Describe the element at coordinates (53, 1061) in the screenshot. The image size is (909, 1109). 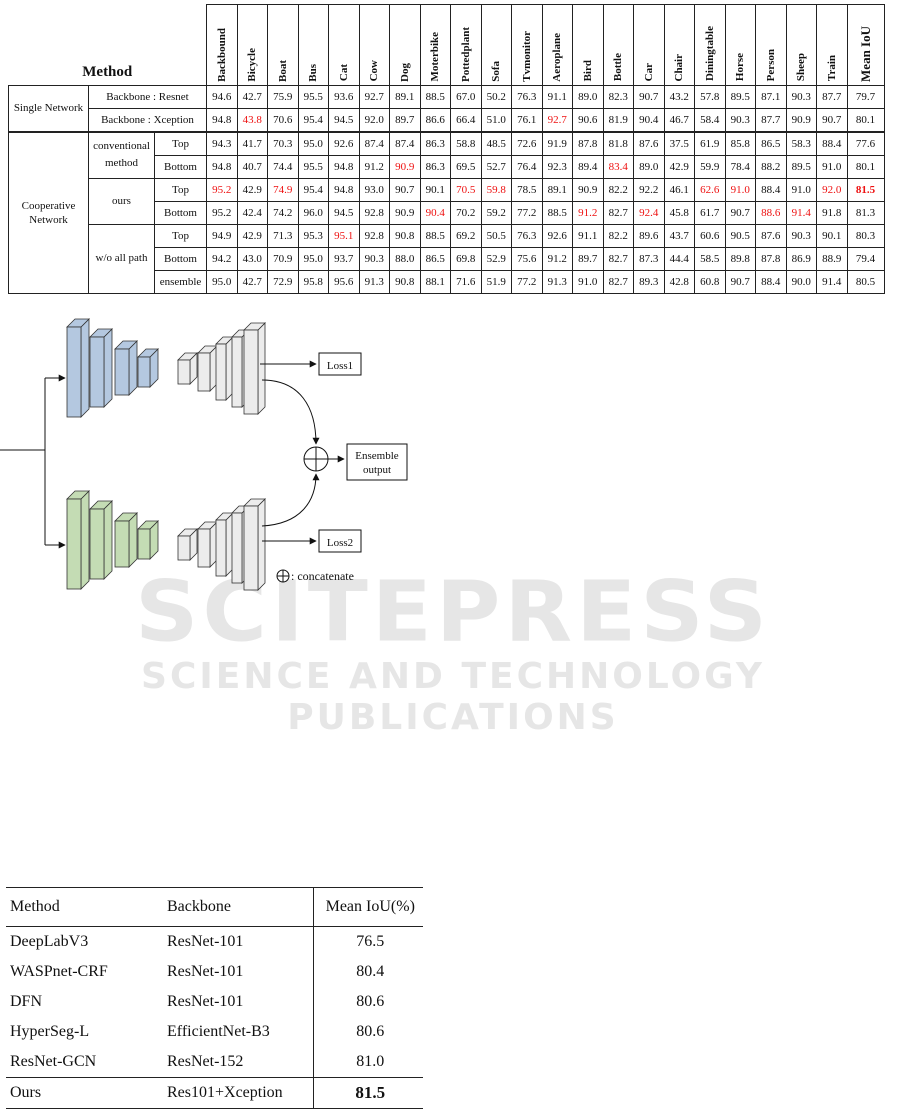
I see `method-cell: ResNet-GCN` at that location.